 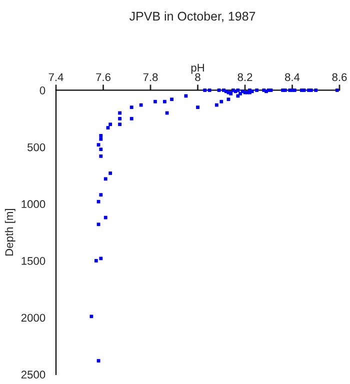 What do you see at coordinates (197, 69) in the screenshot?
I see `x-axis-title: pH` at bounding box center [197, 69].